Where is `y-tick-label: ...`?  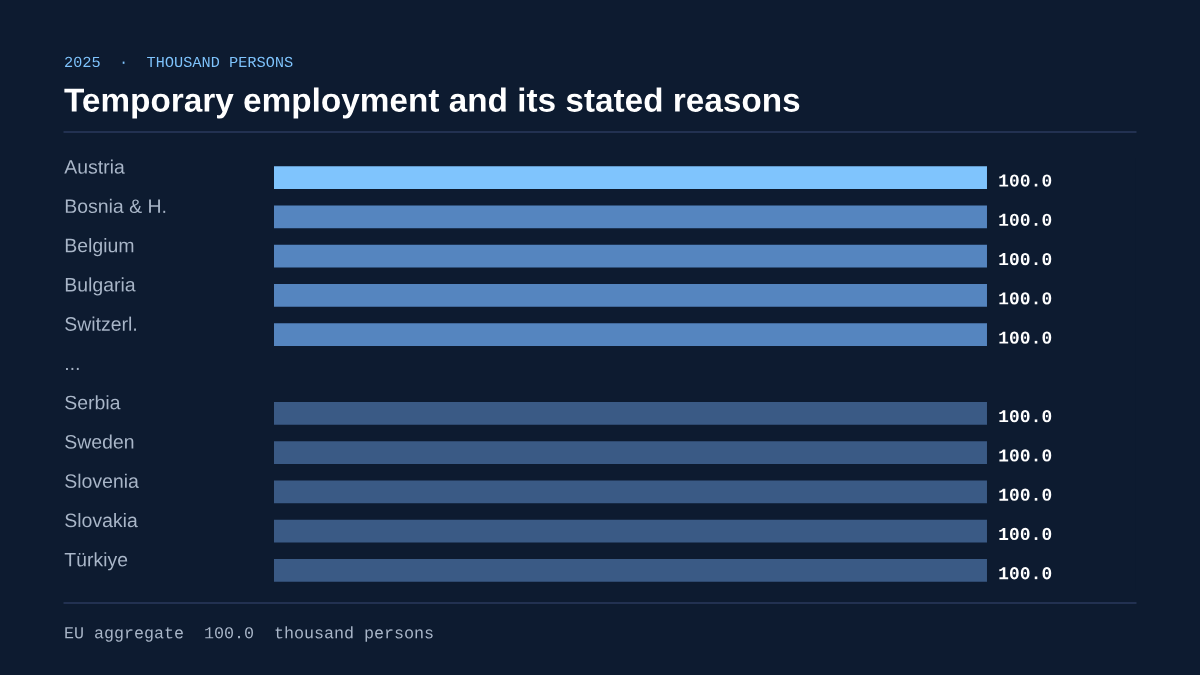 y-tick-label: ... is located at coordinates (72, 368).